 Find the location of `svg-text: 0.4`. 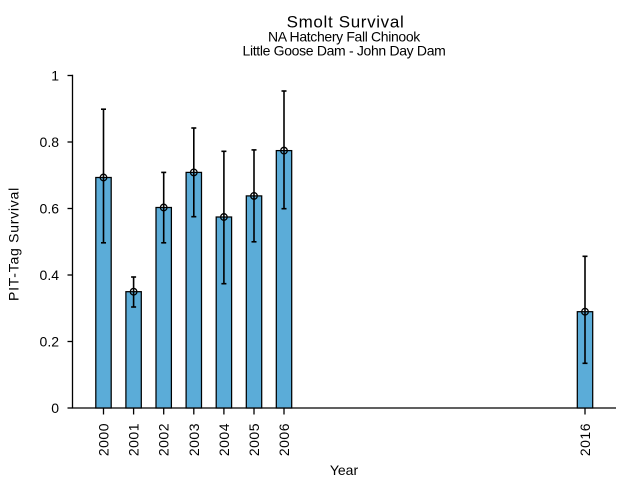

svg-text: 0.4 is located at coordinates (50, 275).